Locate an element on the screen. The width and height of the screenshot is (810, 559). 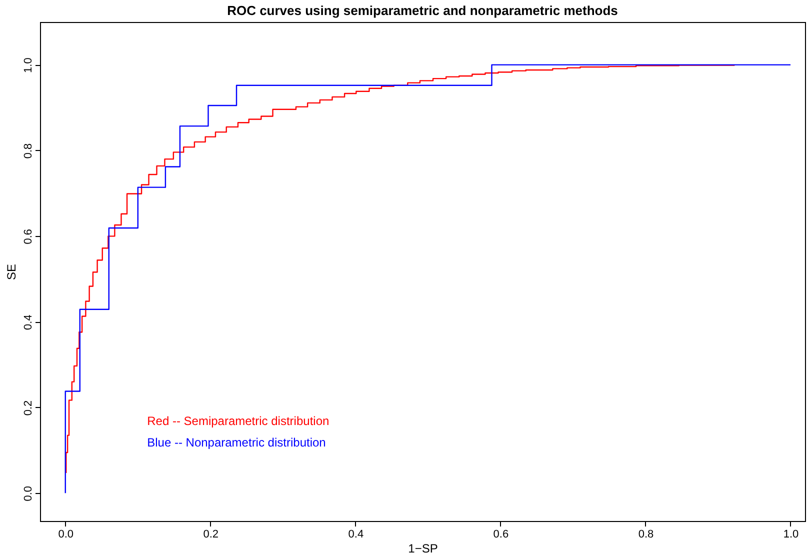
y-tick-label: 0.6 is located at coordinates (28, 236).